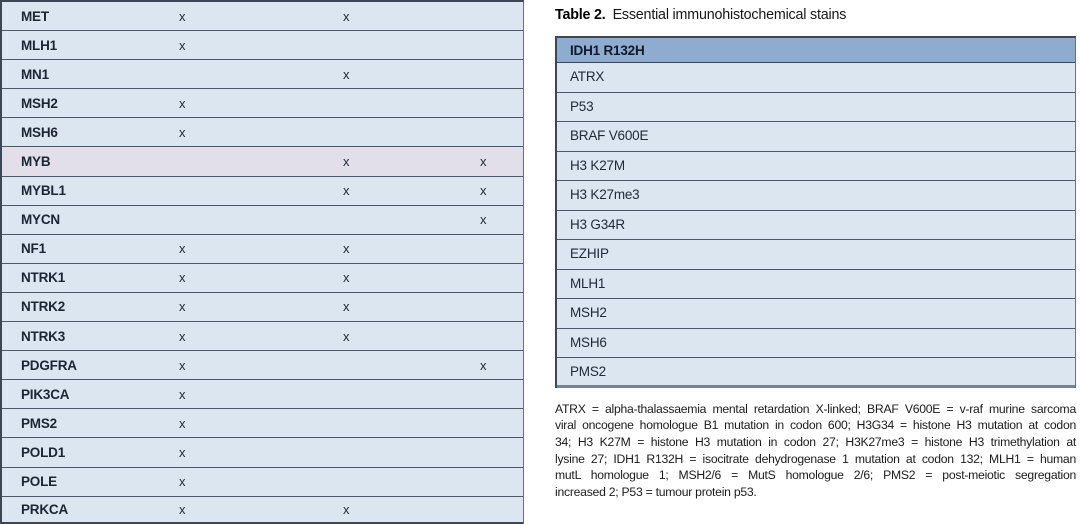 The image size is (1080, 524). I want to click on gene-name: PIK3CA, so click(45, 394).